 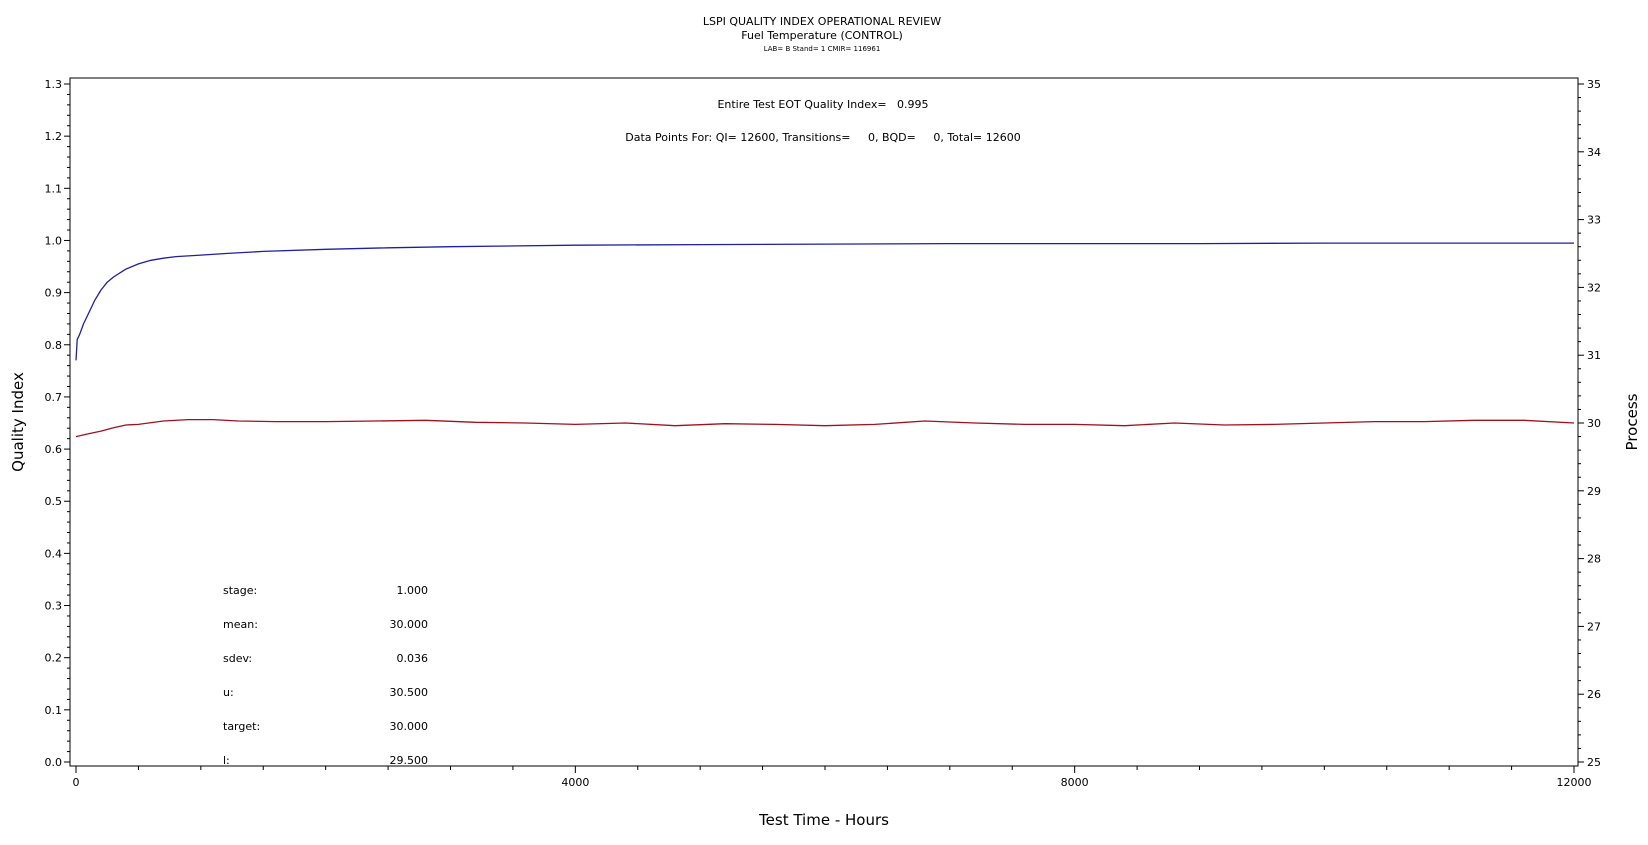 I want to click on chart-title: LSPI QUALITY INDEX OPERATIONAL REVIEW, so click(x=822, y=21).